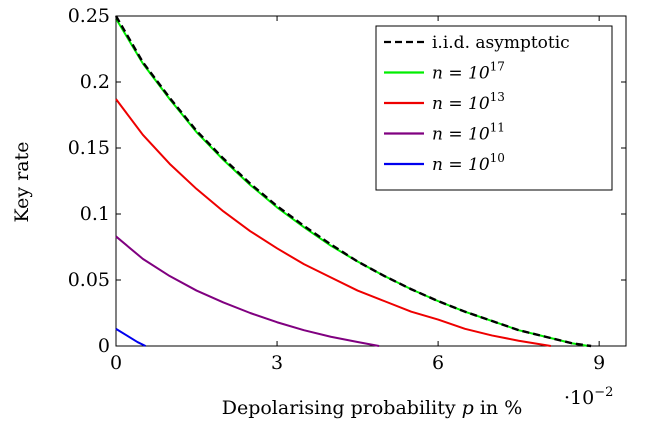  What do you see at coordinates (468, 72) in the screenshot?
I see `legend-label-1: n = 1017` at bounding box center [468, 72].